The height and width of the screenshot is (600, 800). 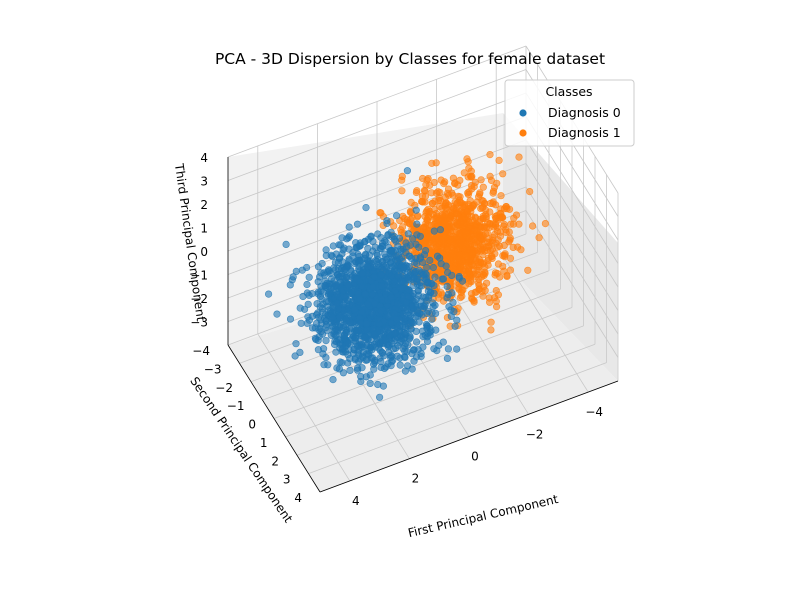 What do you see at coordinates (204, 229) in the screenshot?
I see `z-tick-label: 1` at bounding box center [204, 229].